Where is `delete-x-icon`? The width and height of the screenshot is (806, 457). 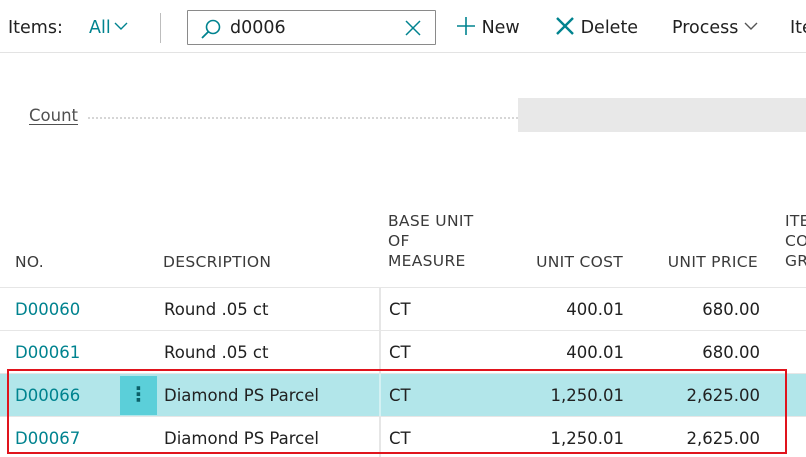 delete-x-icon is located at coordinates (565, 26).